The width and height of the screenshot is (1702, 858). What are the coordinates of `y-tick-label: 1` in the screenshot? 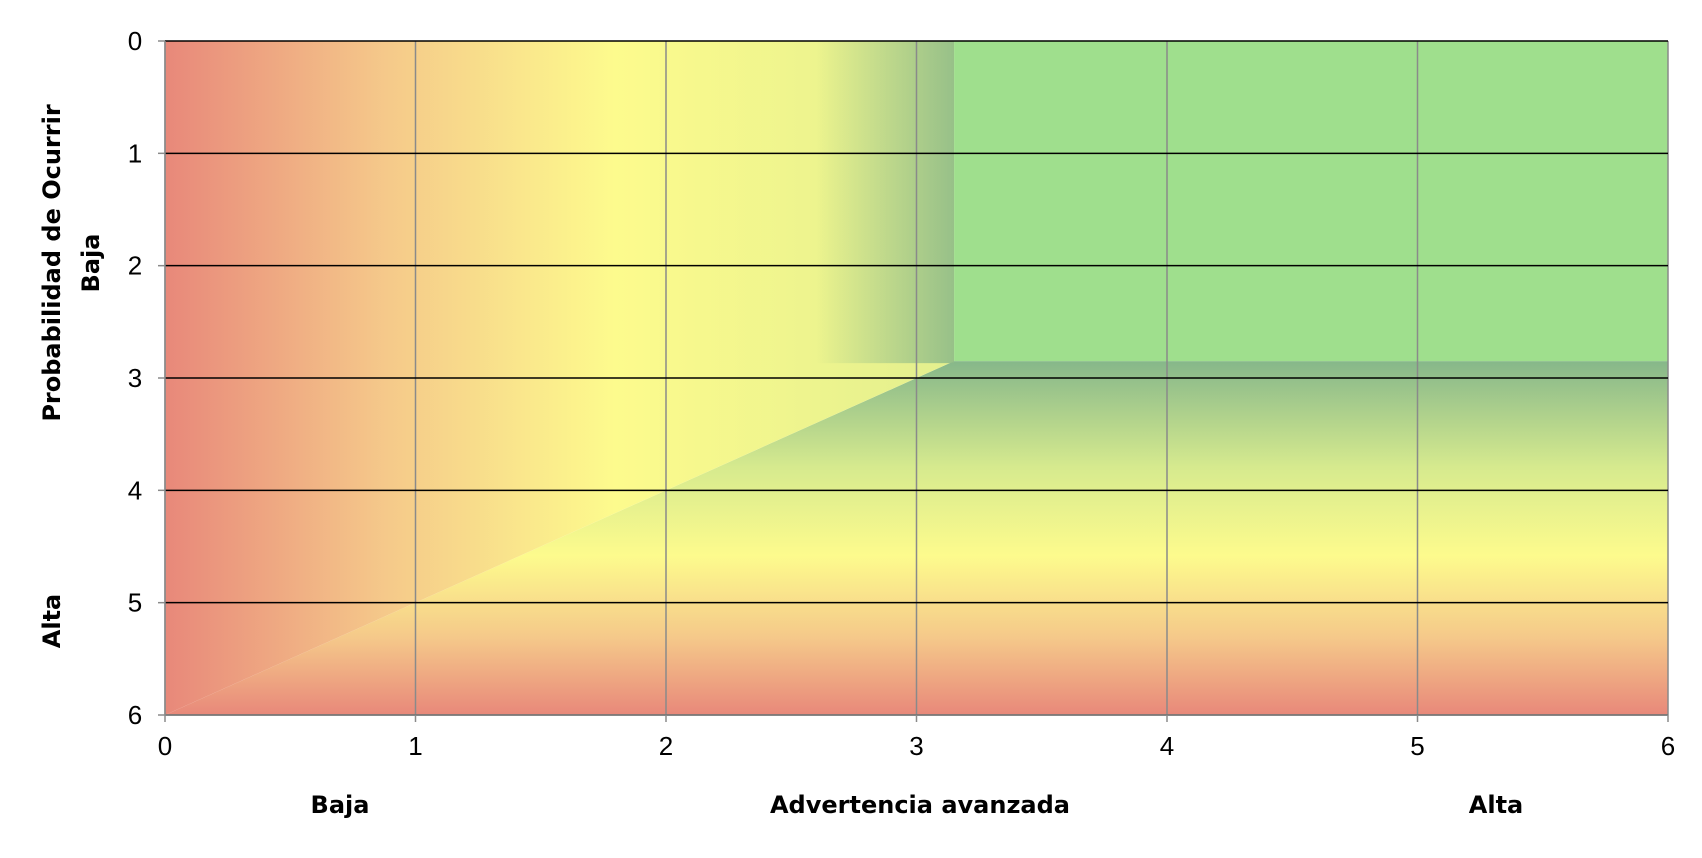 It's located at (135, 153).